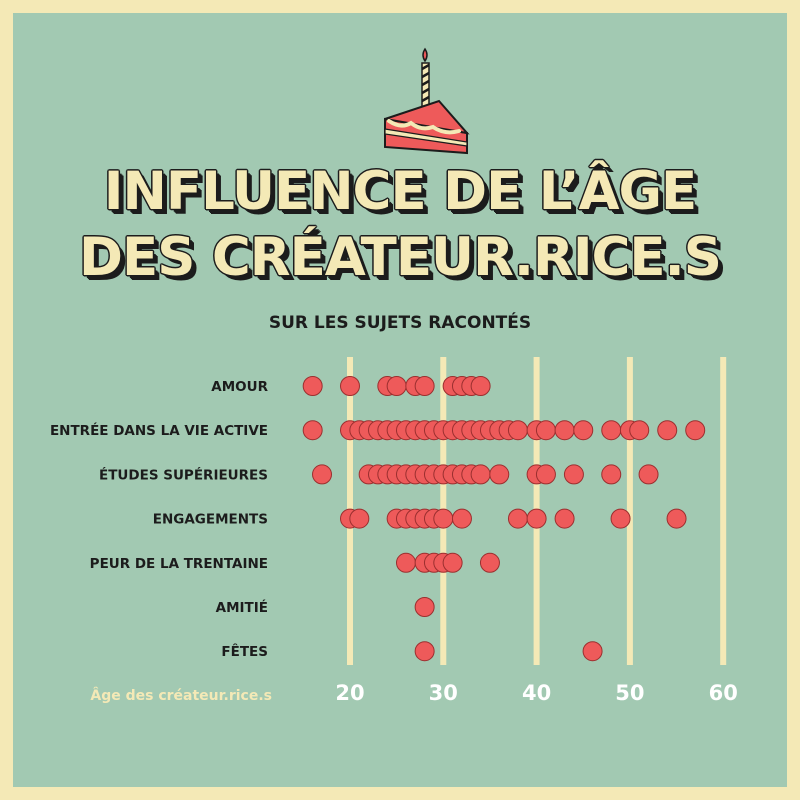 The height and width of the screenshot is (800, 800). Describe the element at coordinates (349, 693) in the screenshot. I see `x-tick-label: 20` at that location.